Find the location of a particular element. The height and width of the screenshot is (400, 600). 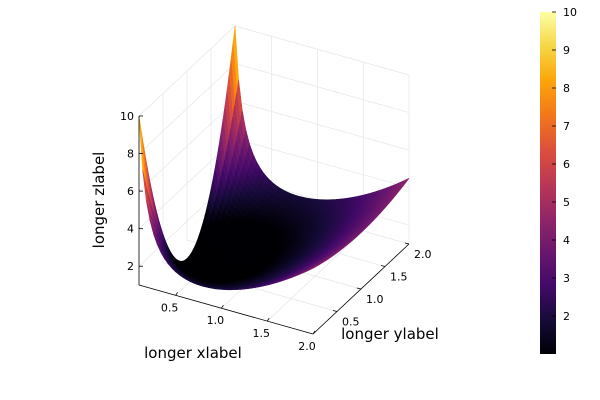

z-axis-label: longer zlabel is located at coordinates (99, 200).